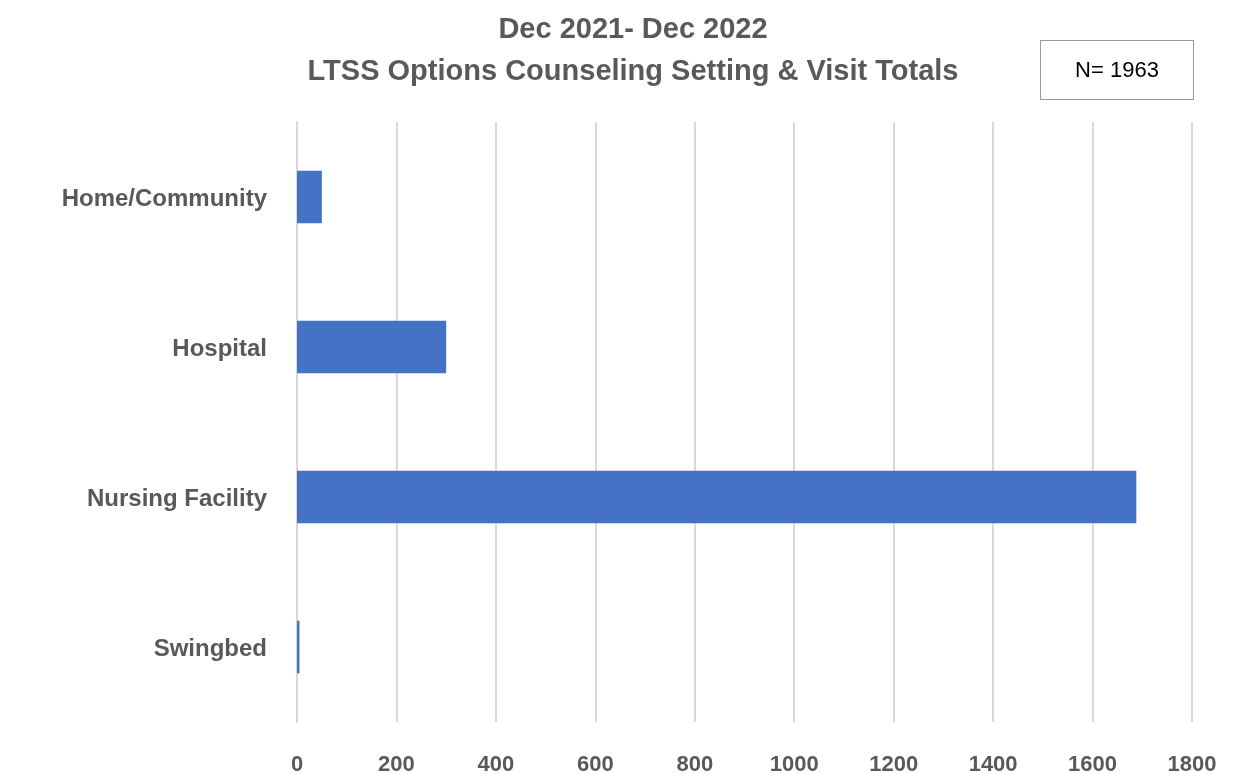 The image size is (1245, 774). Describe the element at coordinates (164, 197) in the screenshot. I see `y-tick-label: Home/Community` at that location.